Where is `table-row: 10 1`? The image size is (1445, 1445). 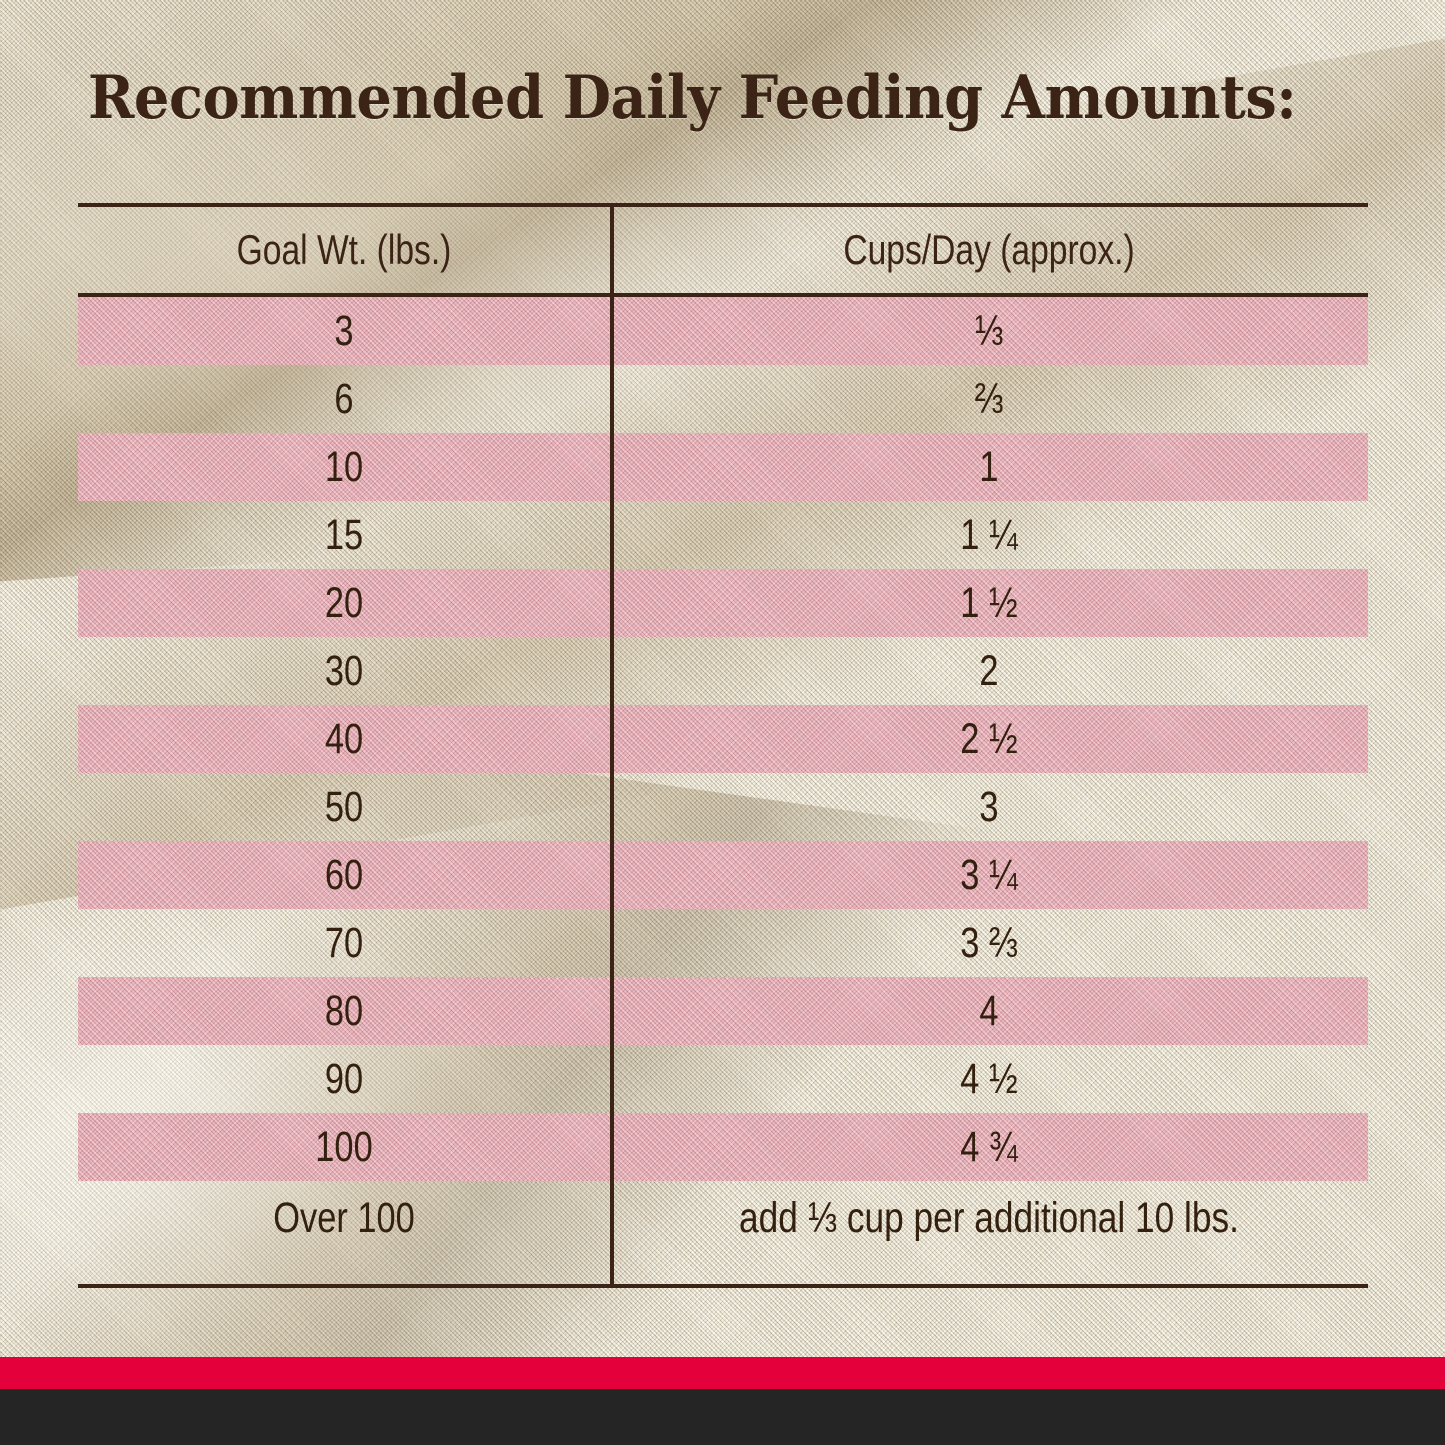
table-row: 10 1 is located at coordinates (723, 467).